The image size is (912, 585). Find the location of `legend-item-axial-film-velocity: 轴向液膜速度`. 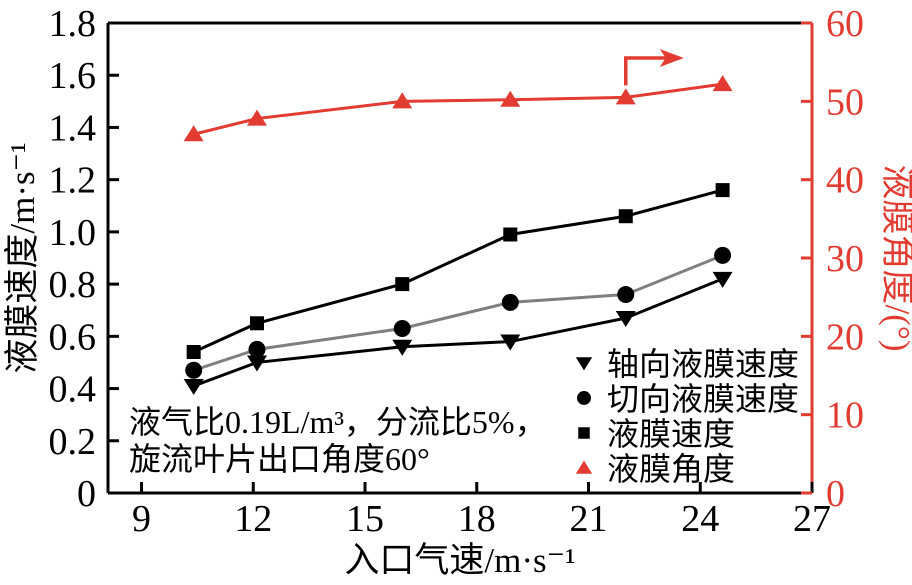

legend-item-axial-film-velocity: 轴向液膜速度 is located at coordinates (687, 364).